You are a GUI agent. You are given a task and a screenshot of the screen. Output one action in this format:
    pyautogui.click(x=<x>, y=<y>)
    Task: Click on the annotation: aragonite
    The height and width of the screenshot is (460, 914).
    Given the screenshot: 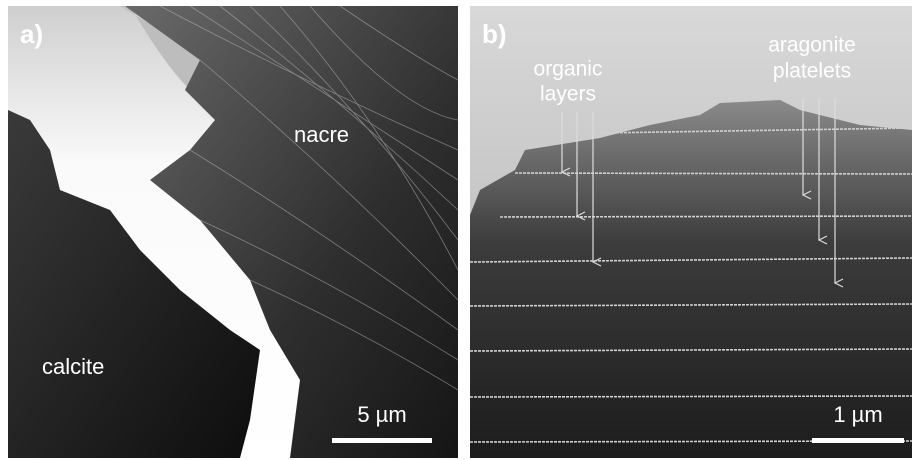 What is the action you would take?
    pyautogui.click(x=812, y=45)
    